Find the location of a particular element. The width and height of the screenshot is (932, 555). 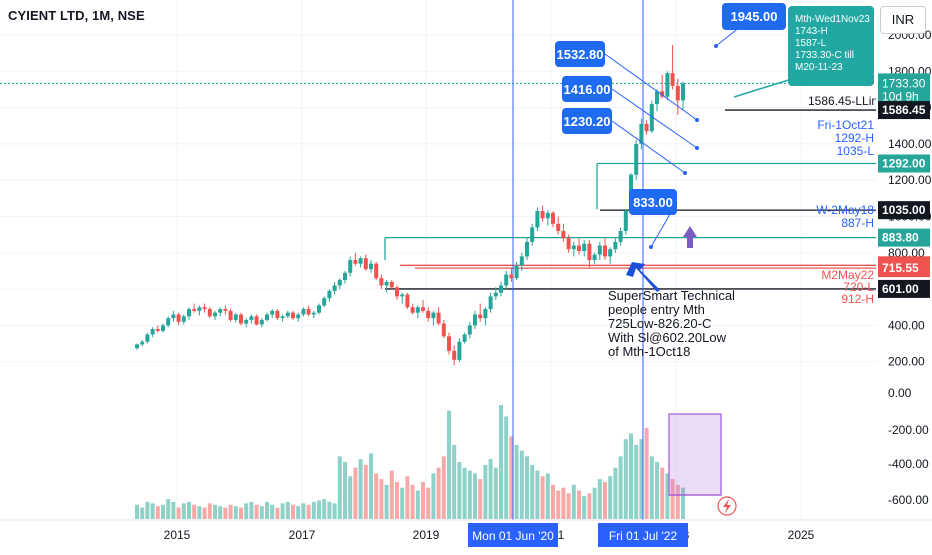

m2may22-label: 720-L is located at coordinates (858, 287).